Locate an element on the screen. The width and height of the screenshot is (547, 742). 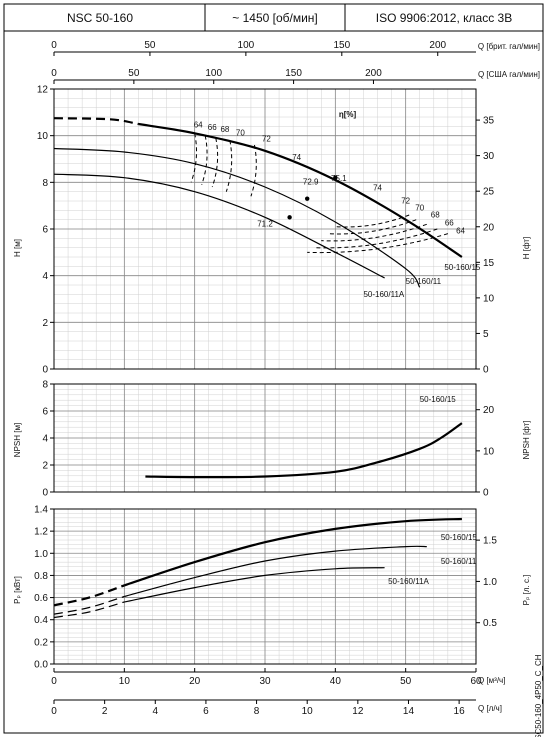
speed-label: ~ 1450 [об/мин] is located at coordinates (275, 18).